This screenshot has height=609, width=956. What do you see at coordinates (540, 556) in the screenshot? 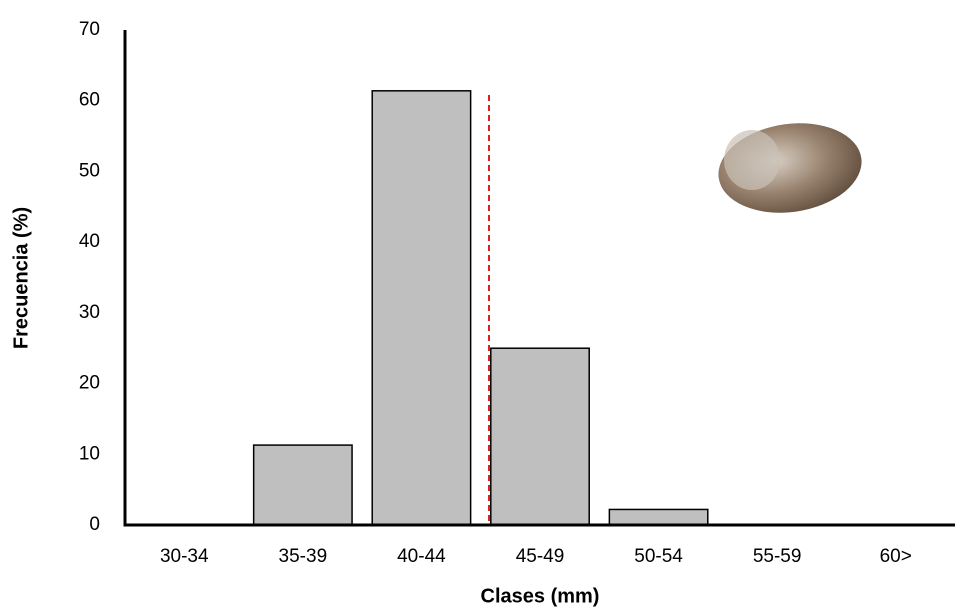
I see `x-tick-label: 45-49` at bounding box center [540, 556].